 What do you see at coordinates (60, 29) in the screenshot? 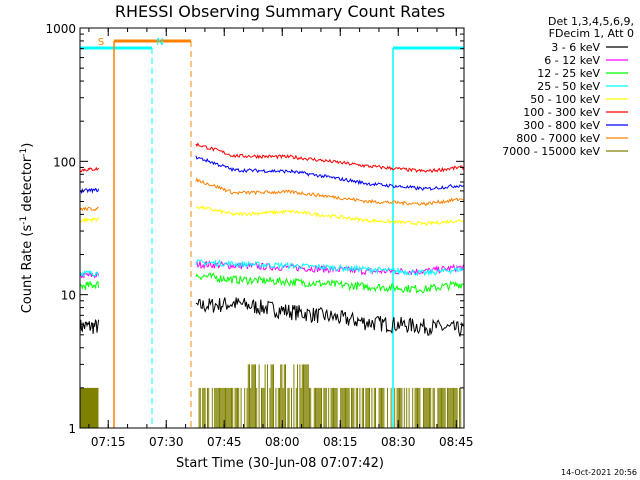
I see `y-tick-label-1000: 1000` at bounding box center [60, 29].